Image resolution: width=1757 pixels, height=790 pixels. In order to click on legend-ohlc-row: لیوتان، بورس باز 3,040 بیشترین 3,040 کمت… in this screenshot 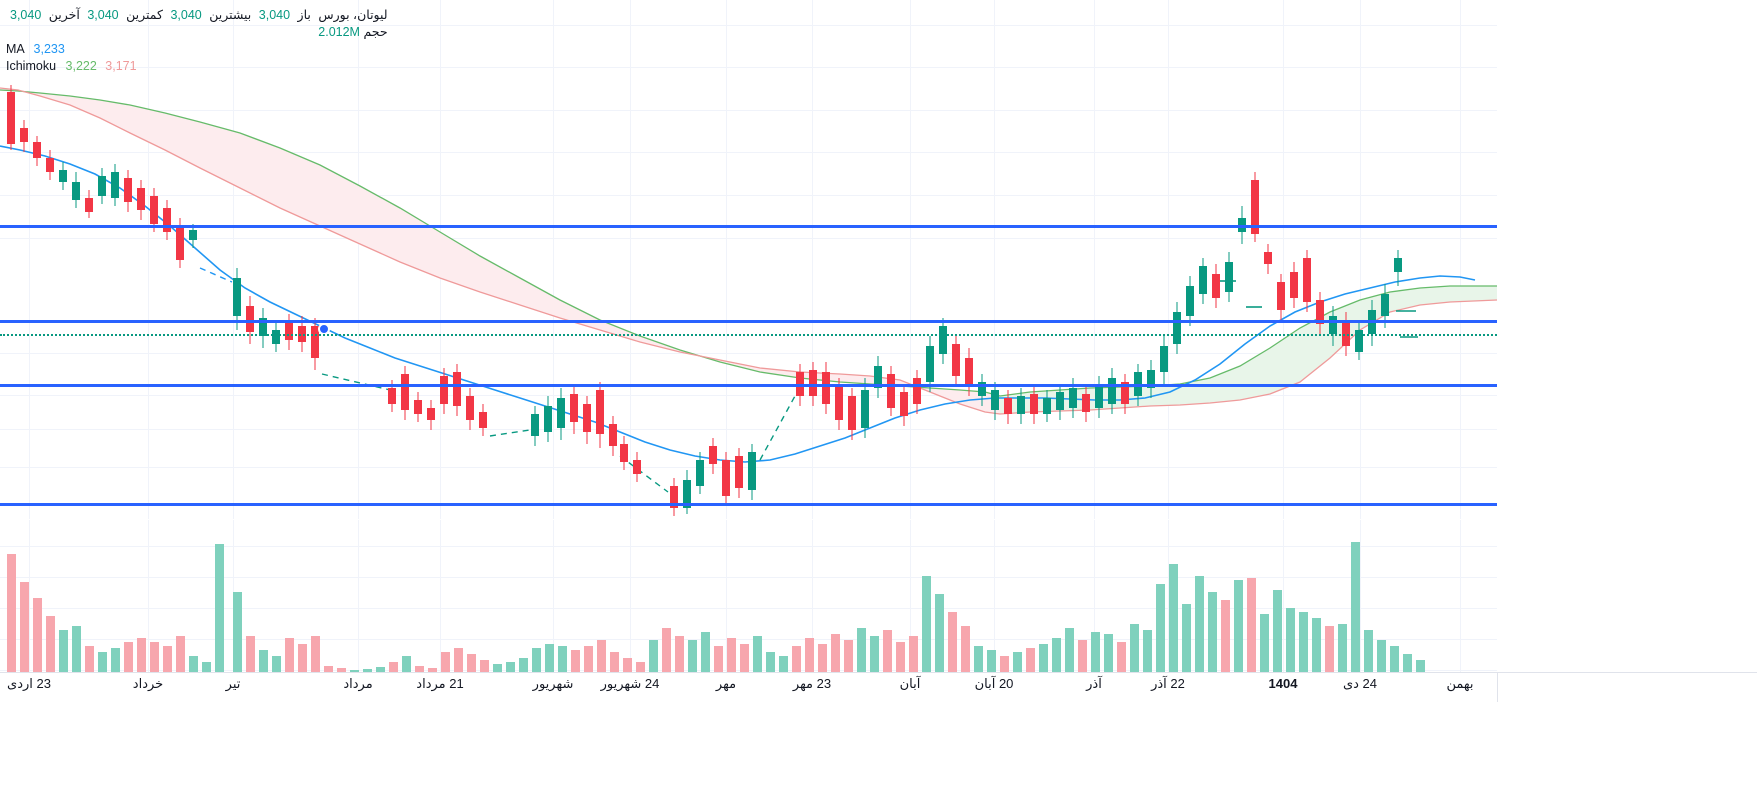, I will do `click(197, 15)`.